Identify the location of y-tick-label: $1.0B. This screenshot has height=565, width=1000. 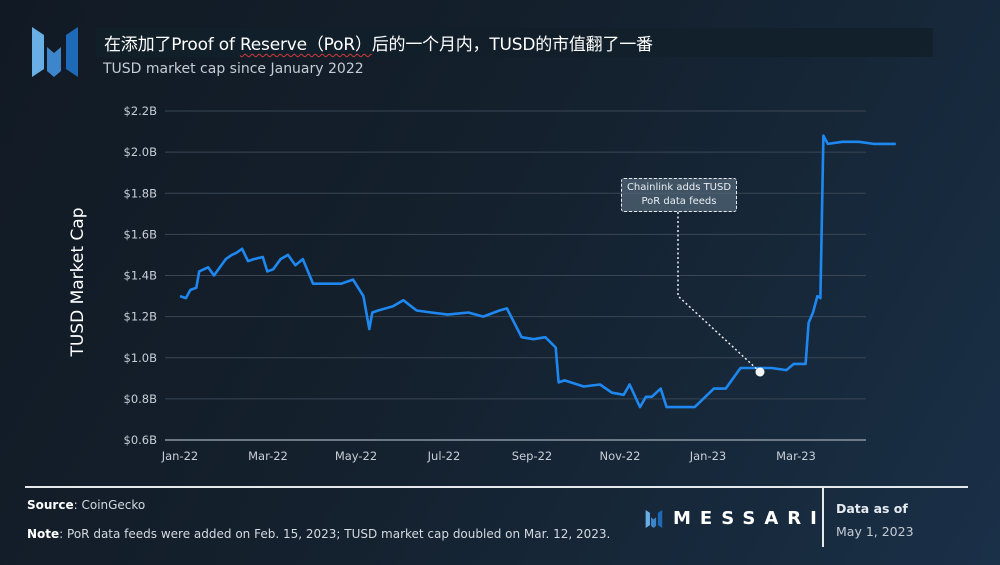
(141, 358).